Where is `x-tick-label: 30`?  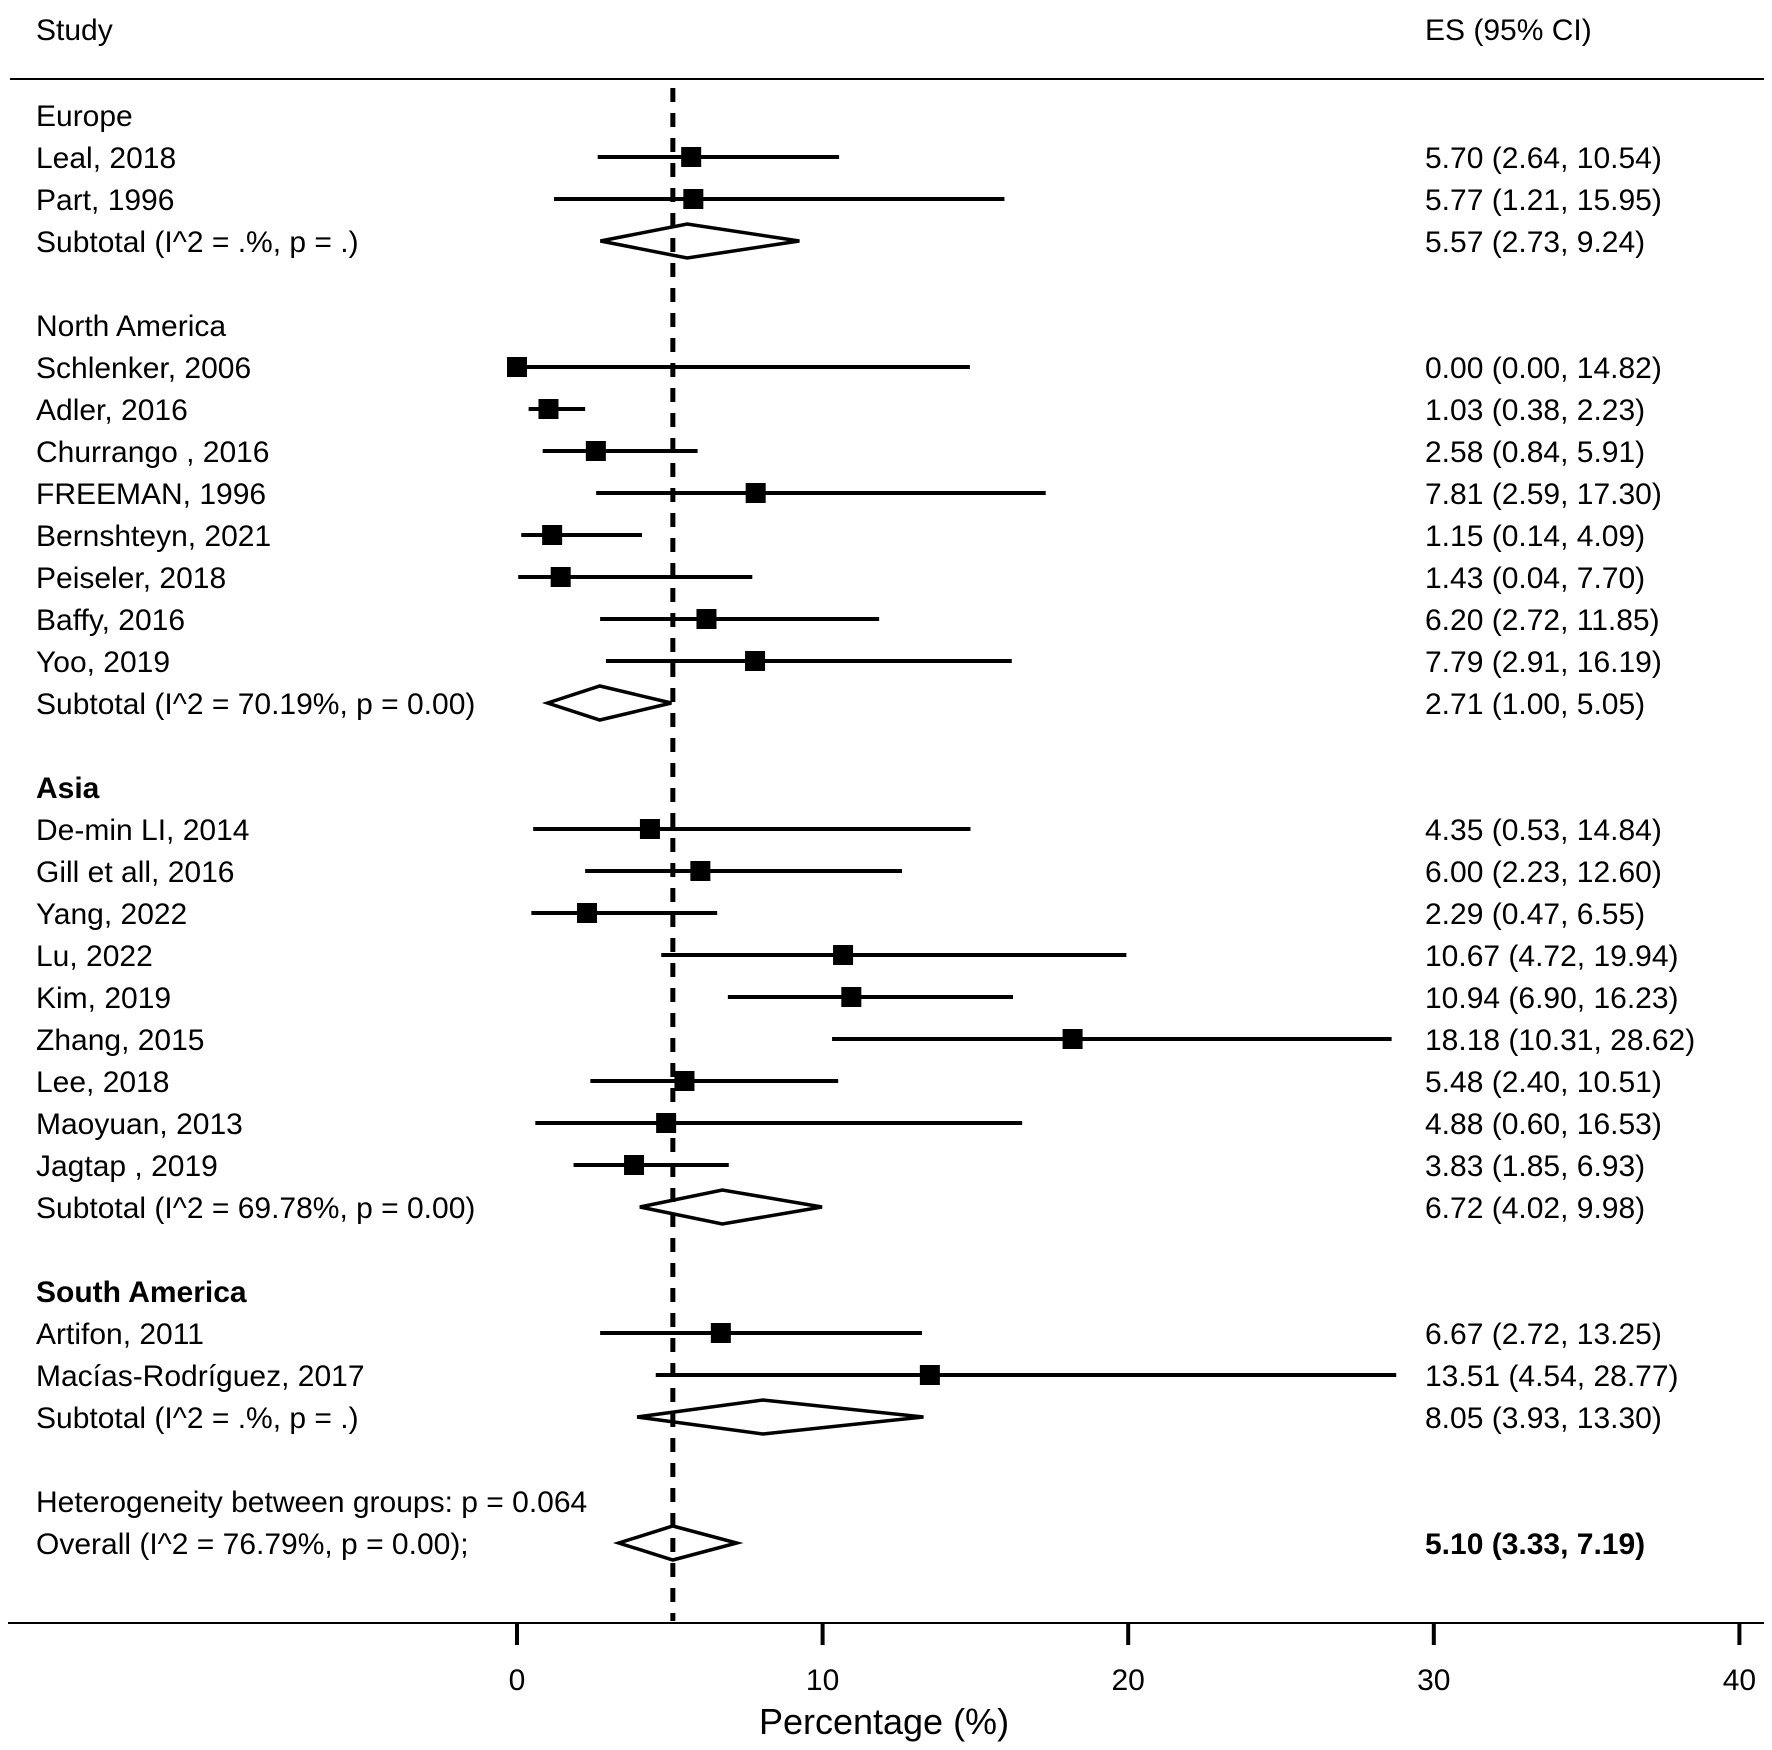
x-tick-label: 30 is located at coordinates (1433, 1680).